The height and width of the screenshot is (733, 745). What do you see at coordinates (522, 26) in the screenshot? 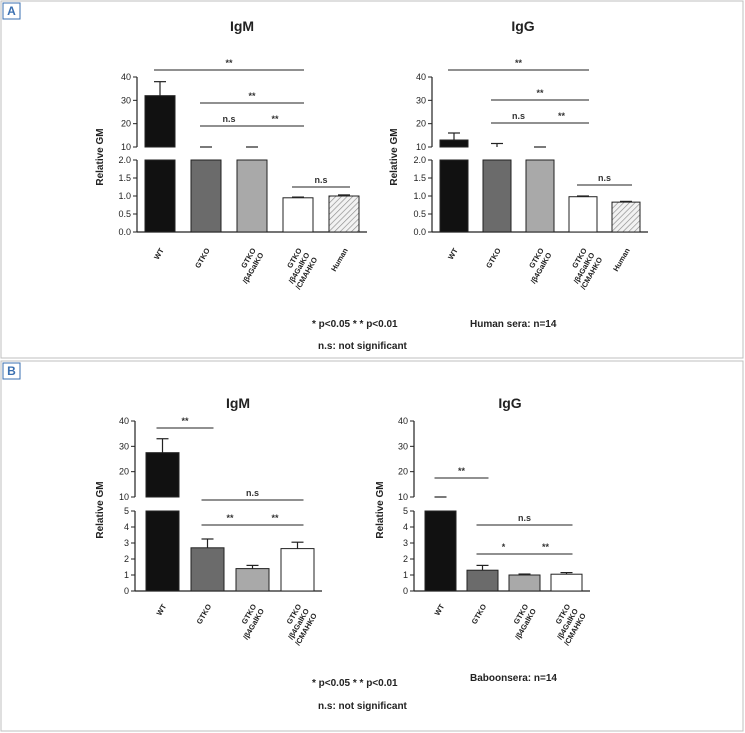
I see `chart-title: IgG` at bounding box center [522, 26].